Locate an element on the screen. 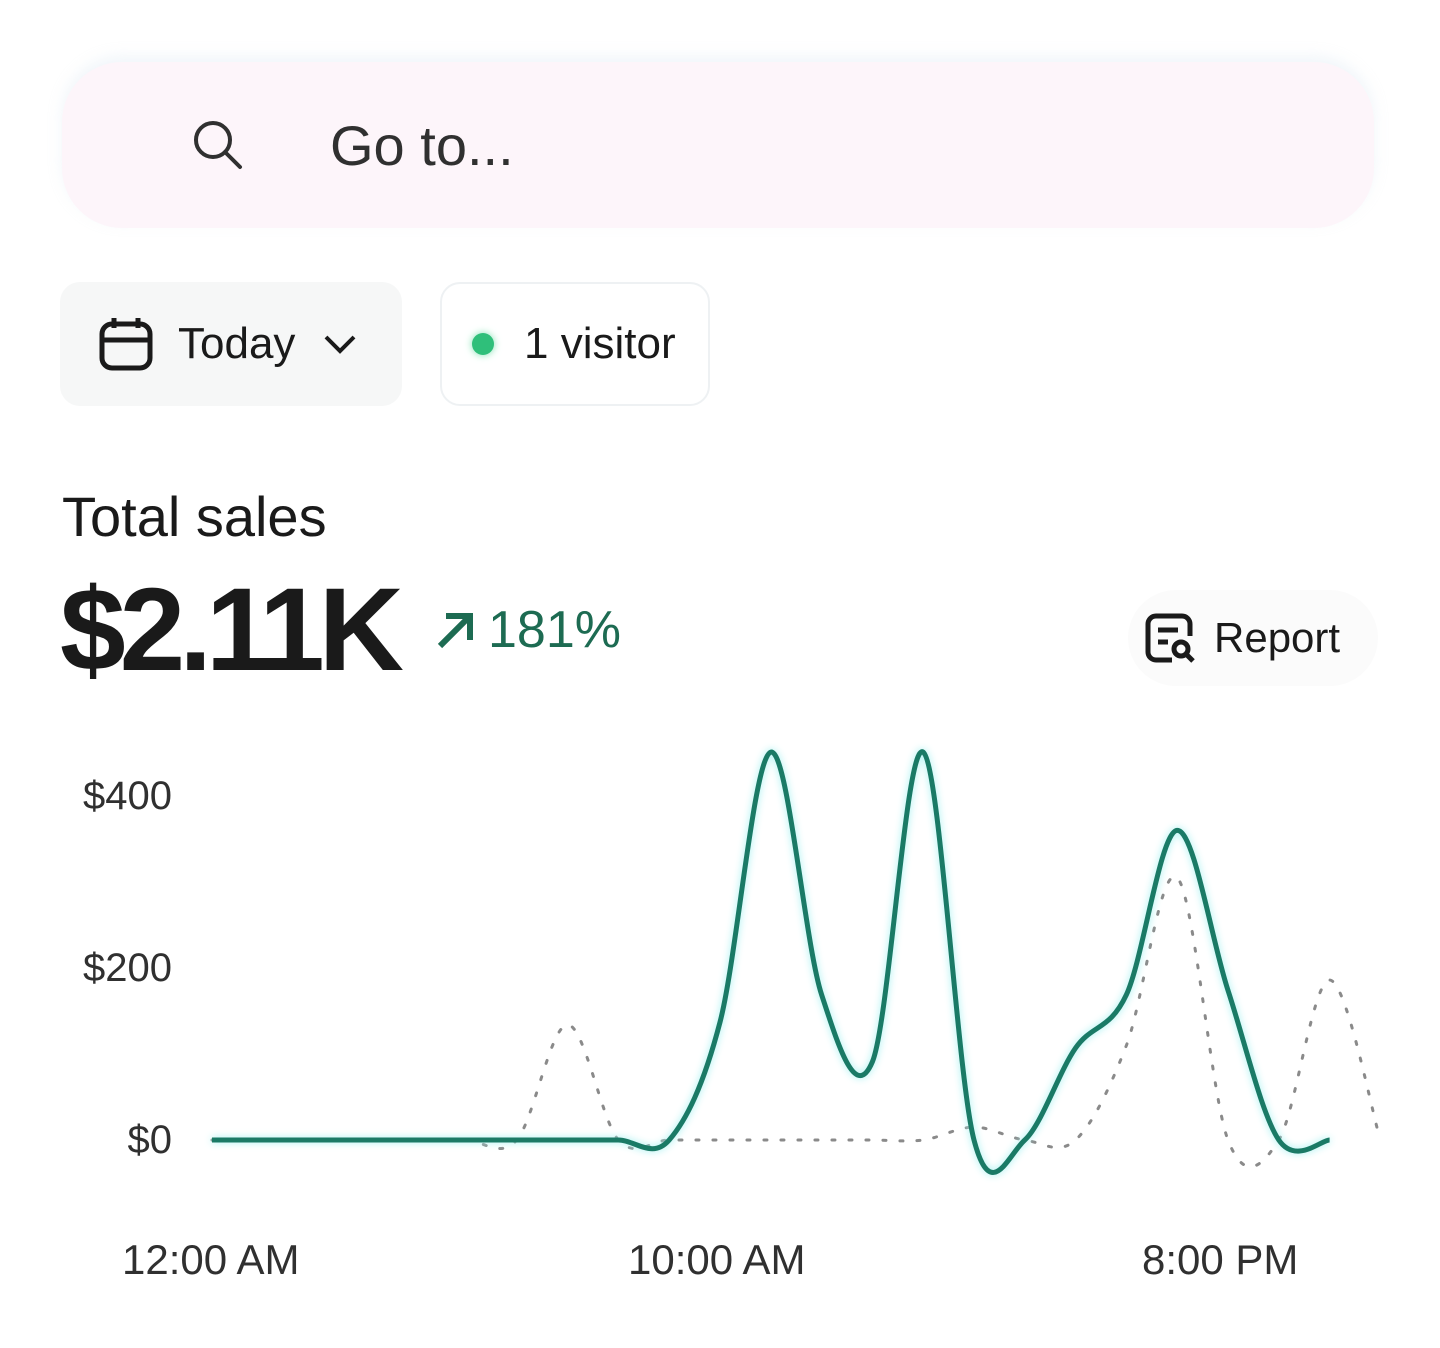 The height and width of the screenshot is (1348, 1440). calendar-icon is located at coordinates (126, 344).